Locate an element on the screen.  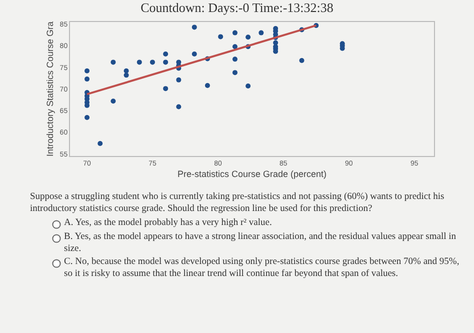
text: C. No, because the model was developed using only pre-statistics course grades between 70% and 95%, so it is risky to assume that the linear trend will continue far beyond that span of values. is located at coordinates (262, 269).